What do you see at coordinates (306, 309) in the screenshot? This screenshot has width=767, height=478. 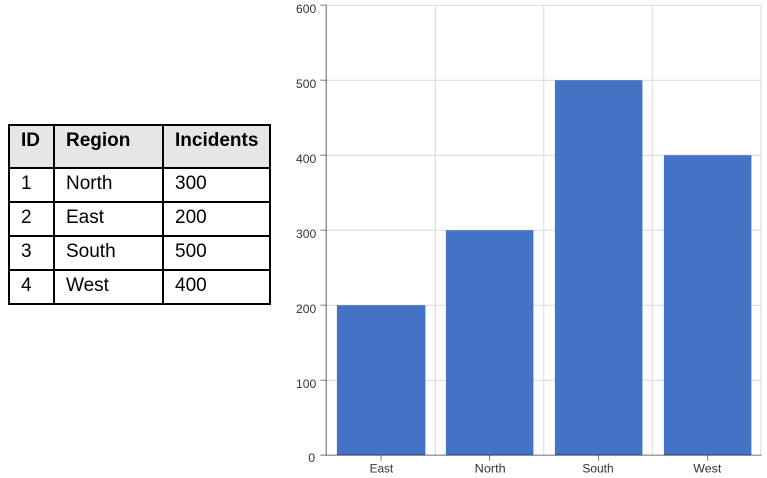 I see `svg-text: 200` at bounding box center [306, 309].